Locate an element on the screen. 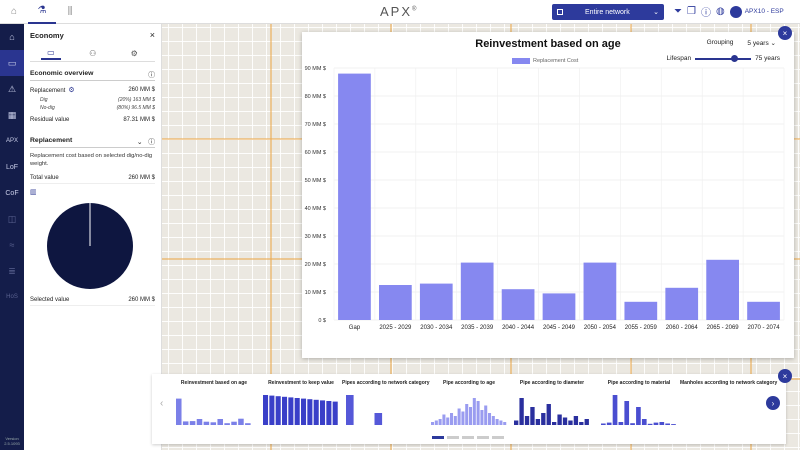  y-tick-label: 30 MM $ is located at coordinates (315, 237).